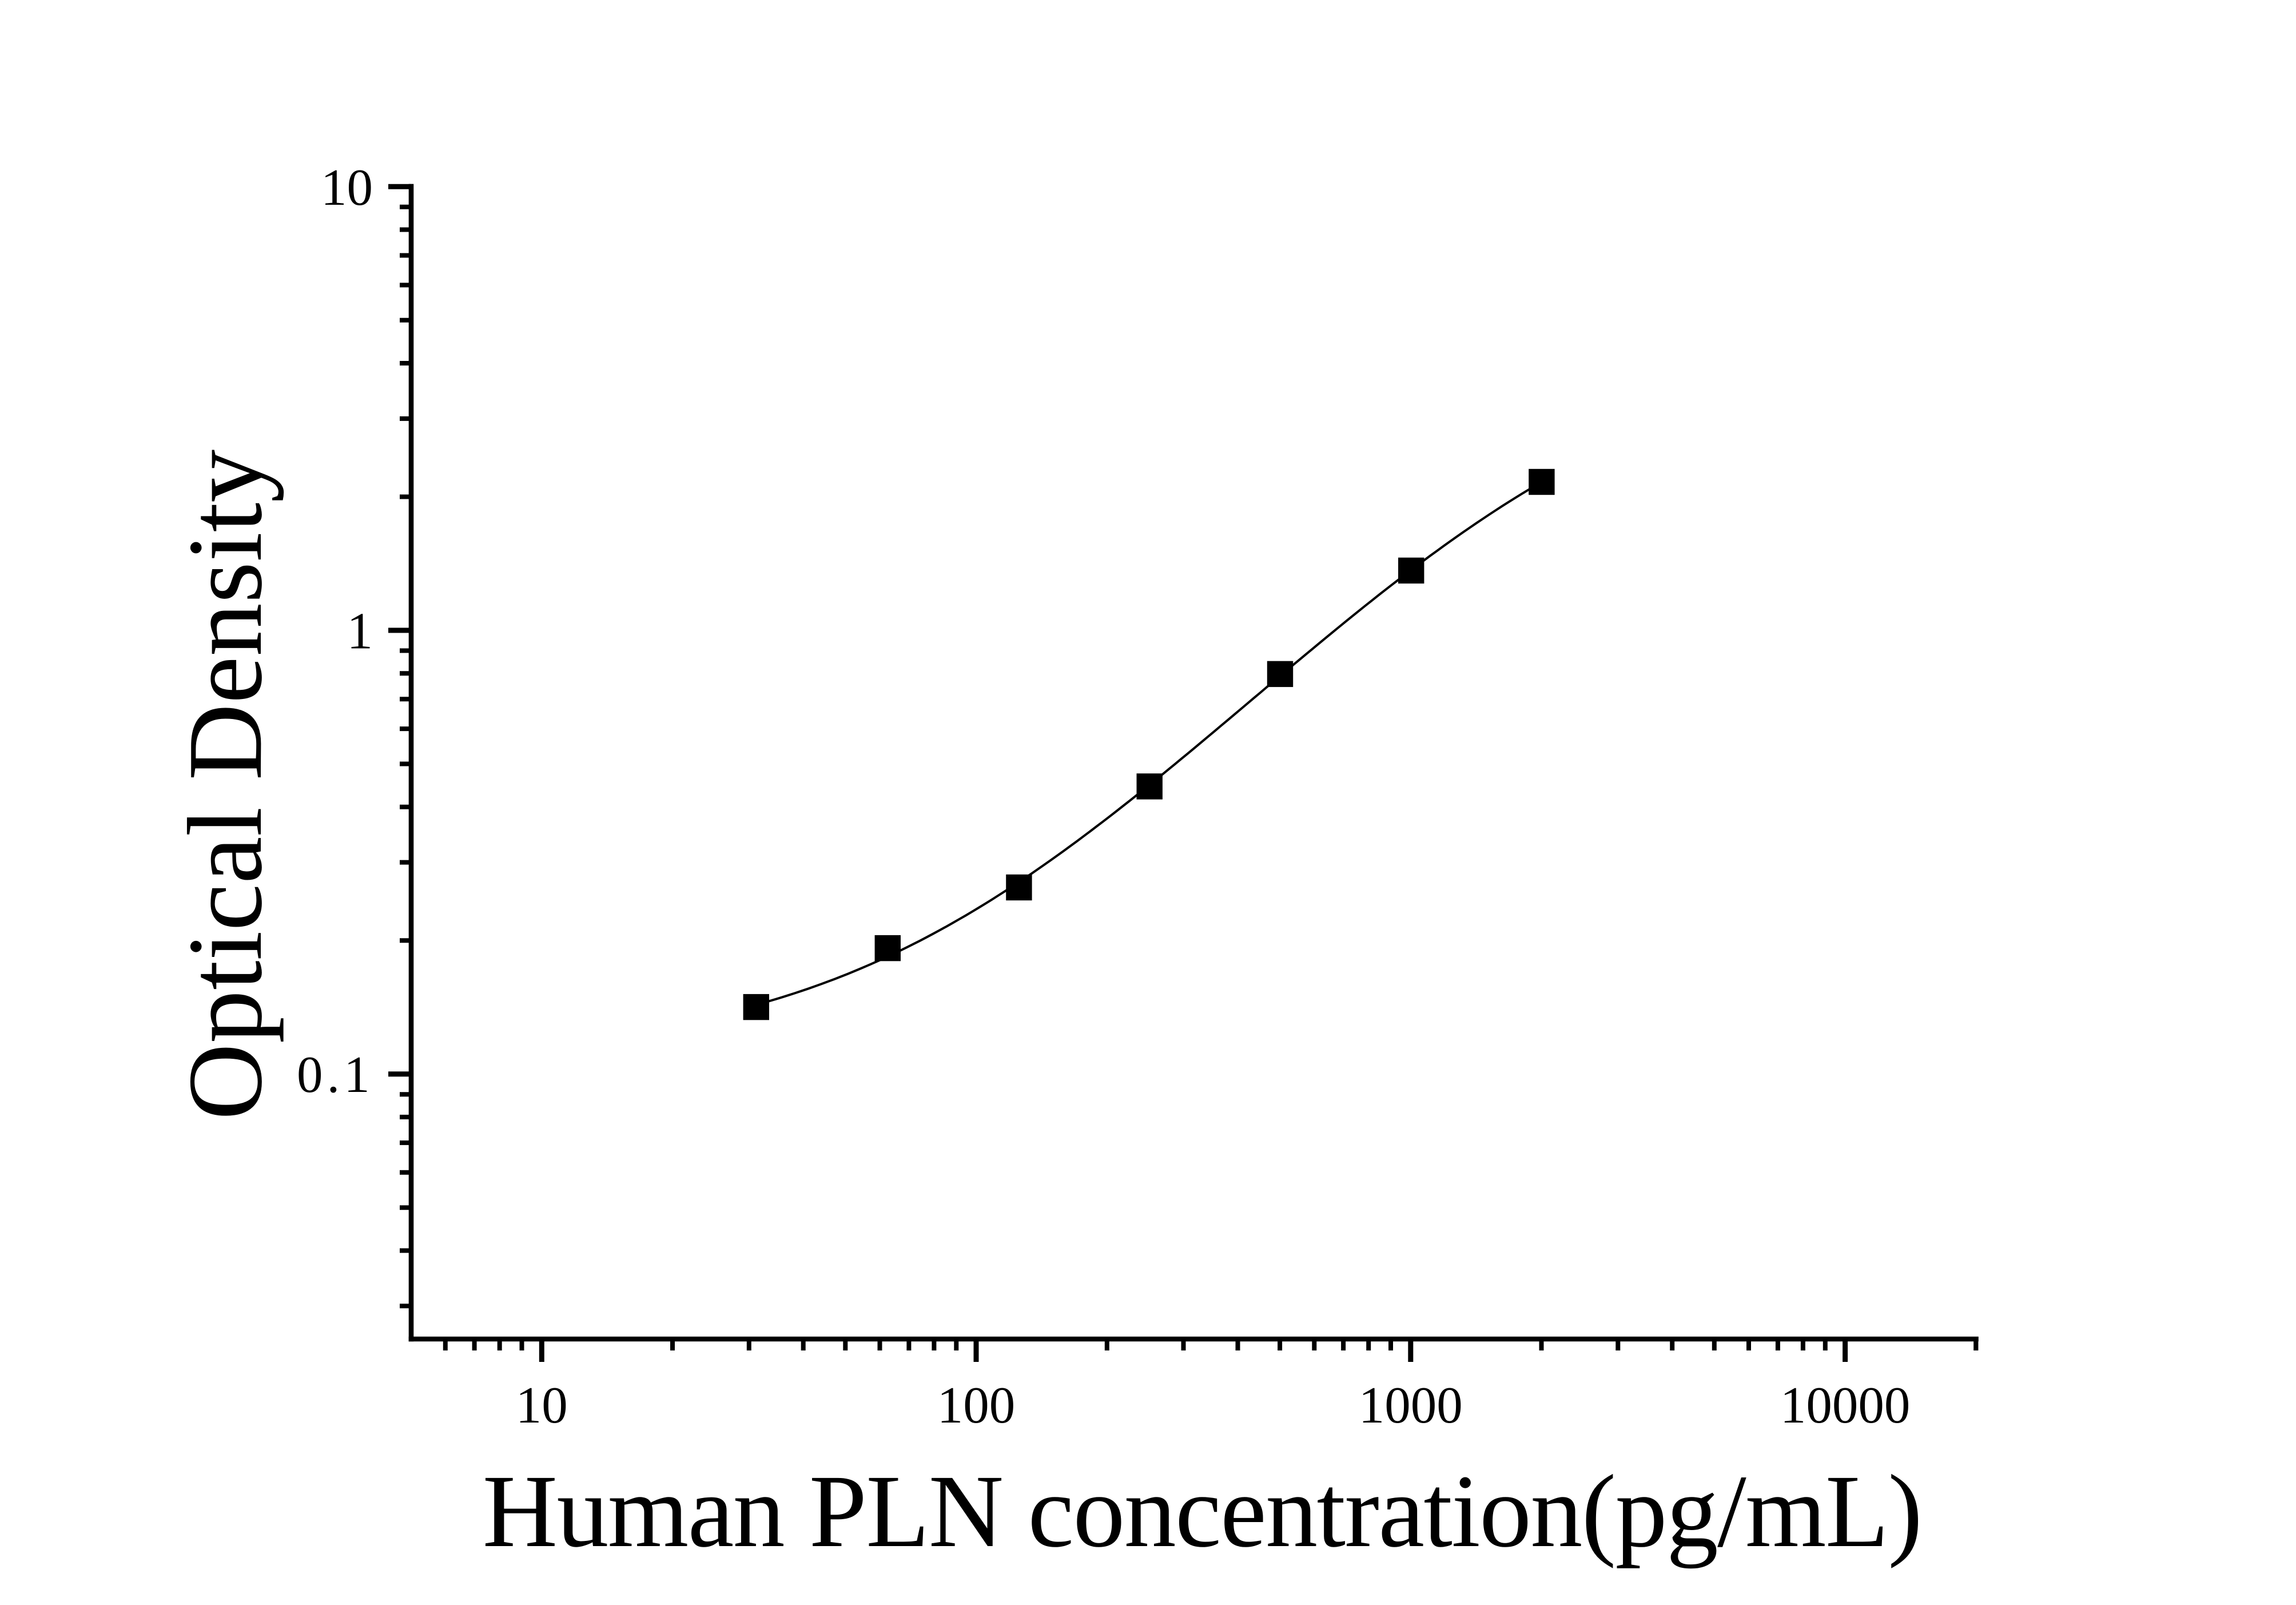 This screenshot has width=2296, height=1605. I want to click on svg-text: 1000, so click(1411, 1405).